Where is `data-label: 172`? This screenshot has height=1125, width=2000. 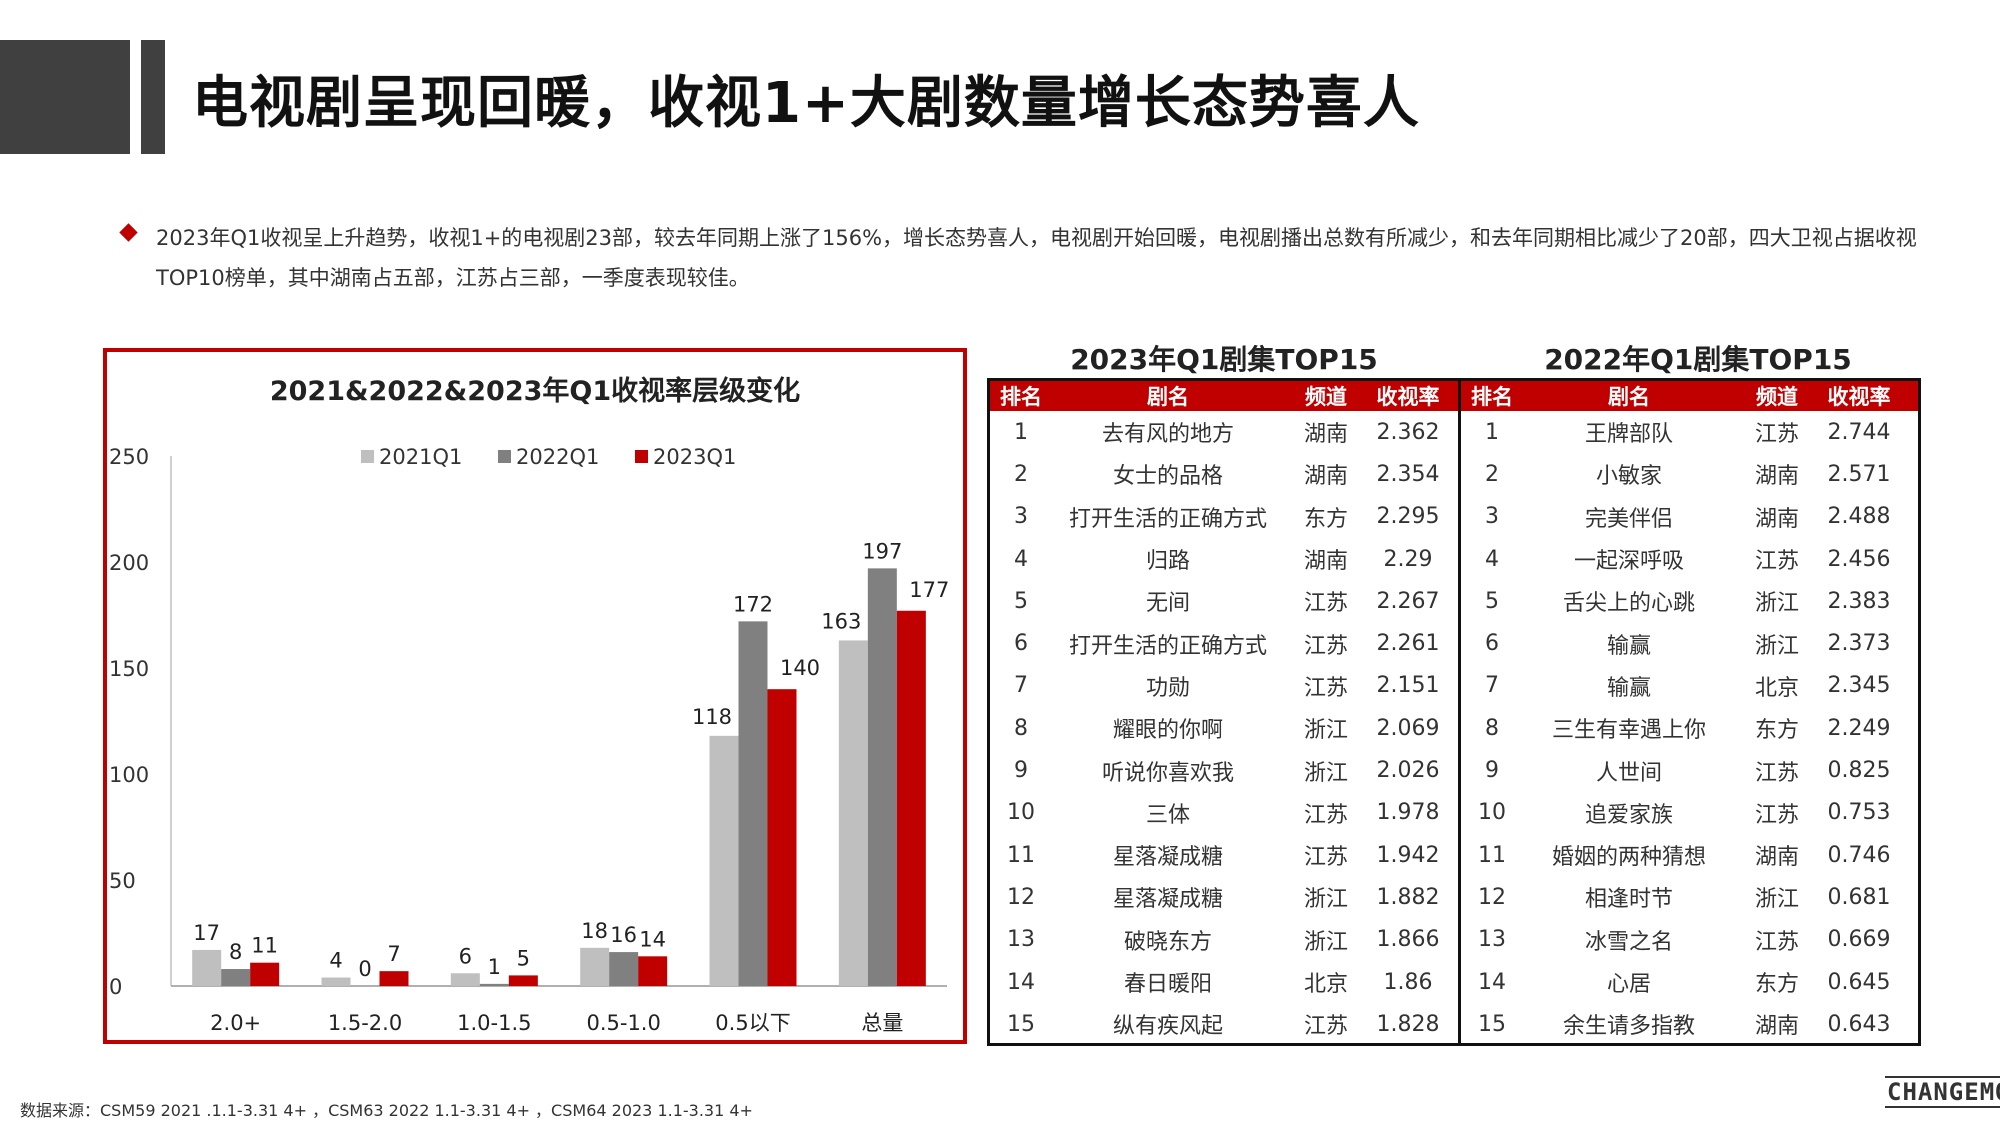
data-label: 172 is located at coordinates (753, 604).